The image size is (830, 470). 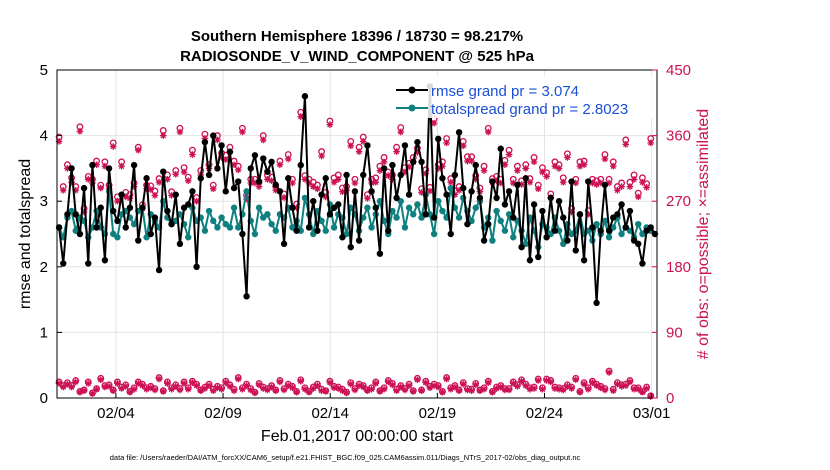 What do you see at coordinates (678, 70) in the screenshot?
I see `y-tick-label-right: 450` at bounding box center [678, 70].